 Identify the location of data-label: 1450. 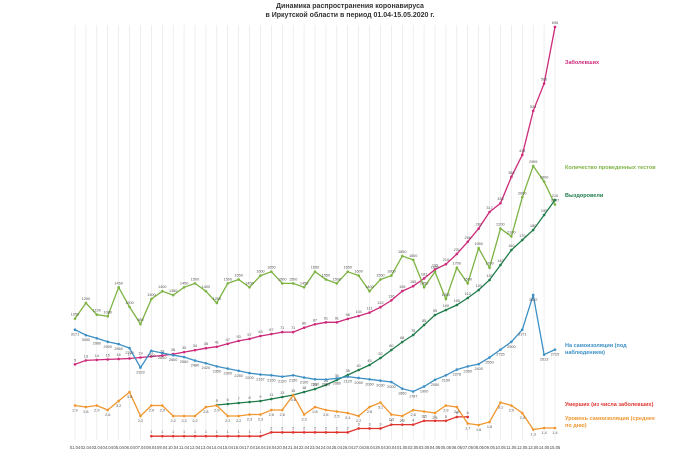
(184, 283).